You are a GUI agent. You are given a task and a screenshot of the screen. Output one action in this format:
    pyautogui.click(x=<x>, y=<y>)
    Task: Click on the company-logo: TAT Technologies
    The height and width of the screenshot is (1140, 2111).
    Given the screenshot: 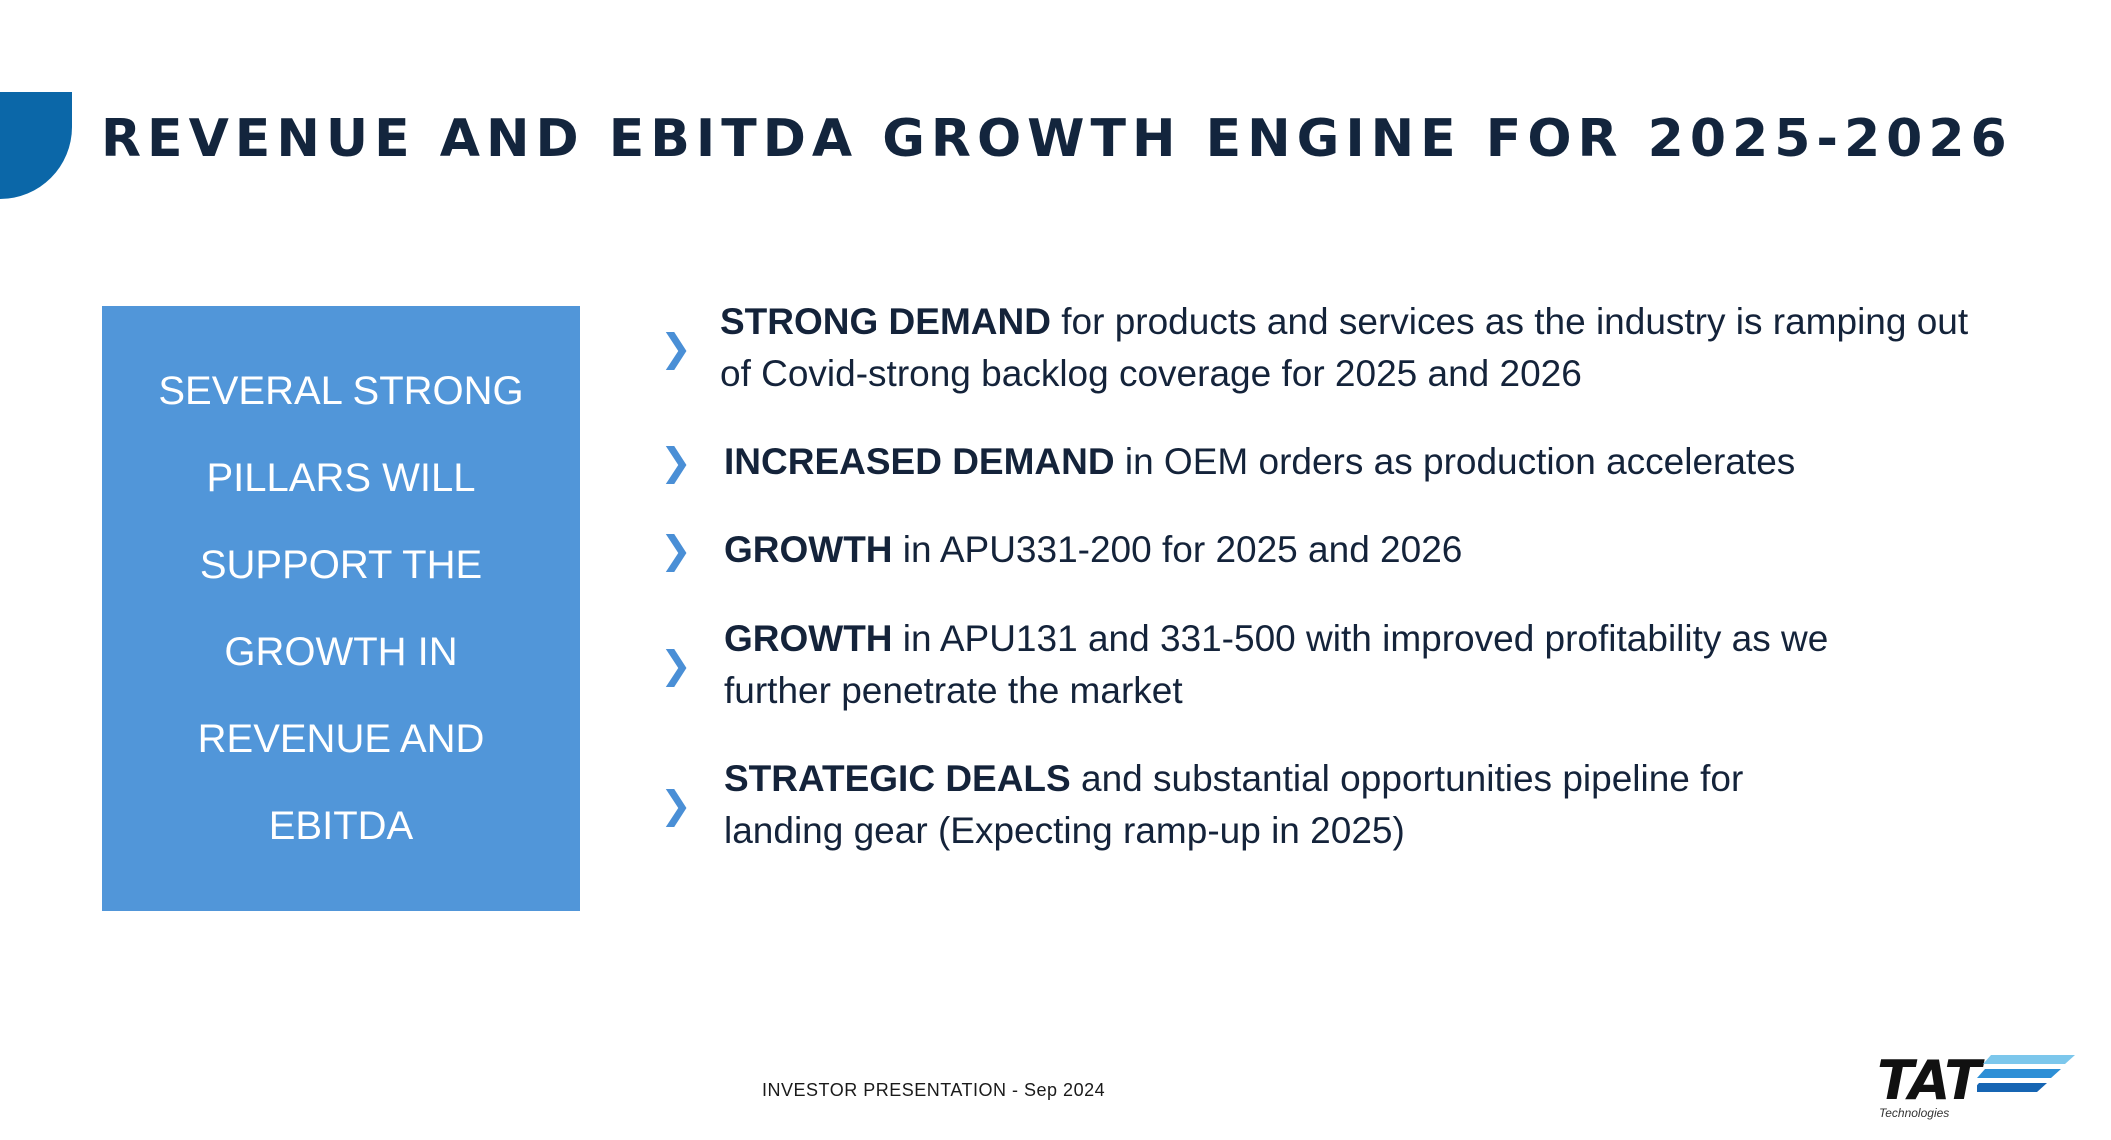 What is the action you would take?
    pyautogui.click(x=1977, y=1088)
    